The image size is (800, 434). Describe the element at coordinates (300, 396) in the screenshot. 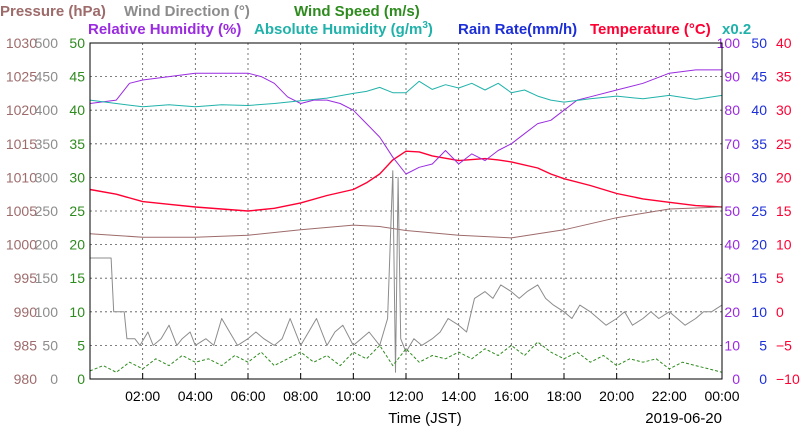

I see `x-tick-label: 08:00` at that location.